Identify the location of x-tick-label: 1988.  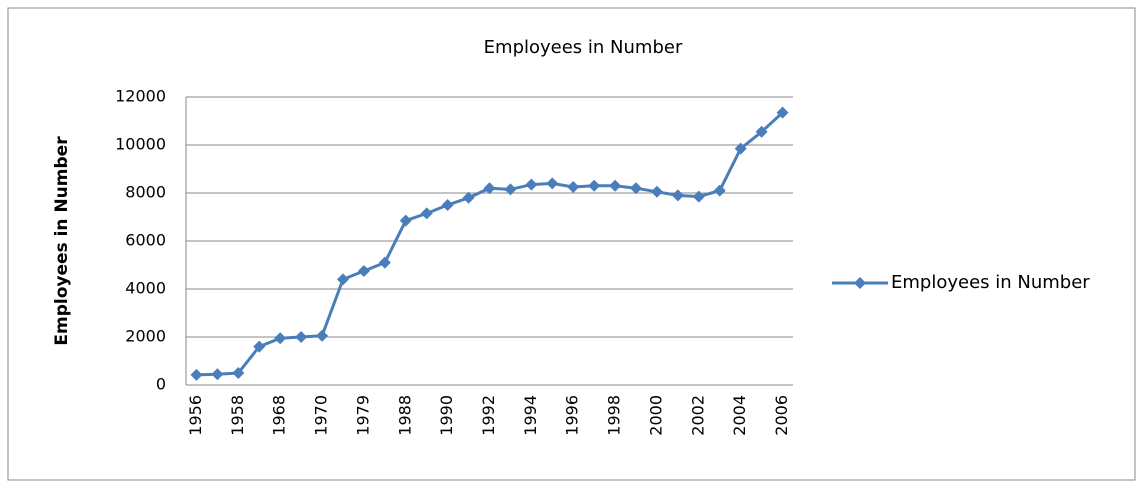
(404, 415).